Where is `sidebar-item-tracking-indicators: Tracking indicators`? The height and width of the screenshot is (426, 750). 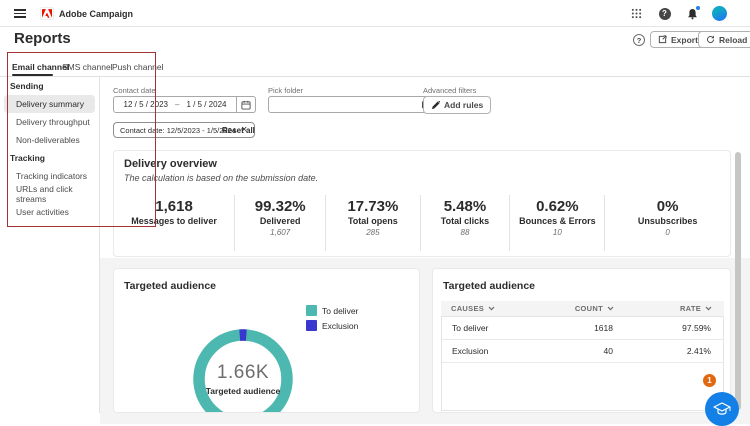 sidebar-item-tracking-indicators: Tracking indicators is located at coordinates (52, 176).